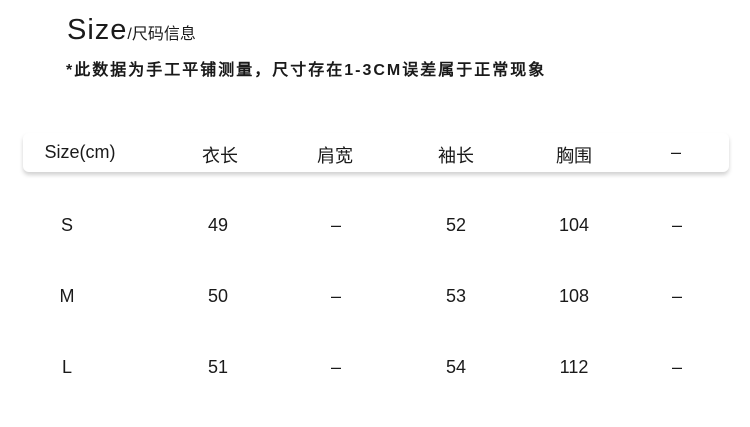  I want to click on table-cell: S, so click(67, 225).